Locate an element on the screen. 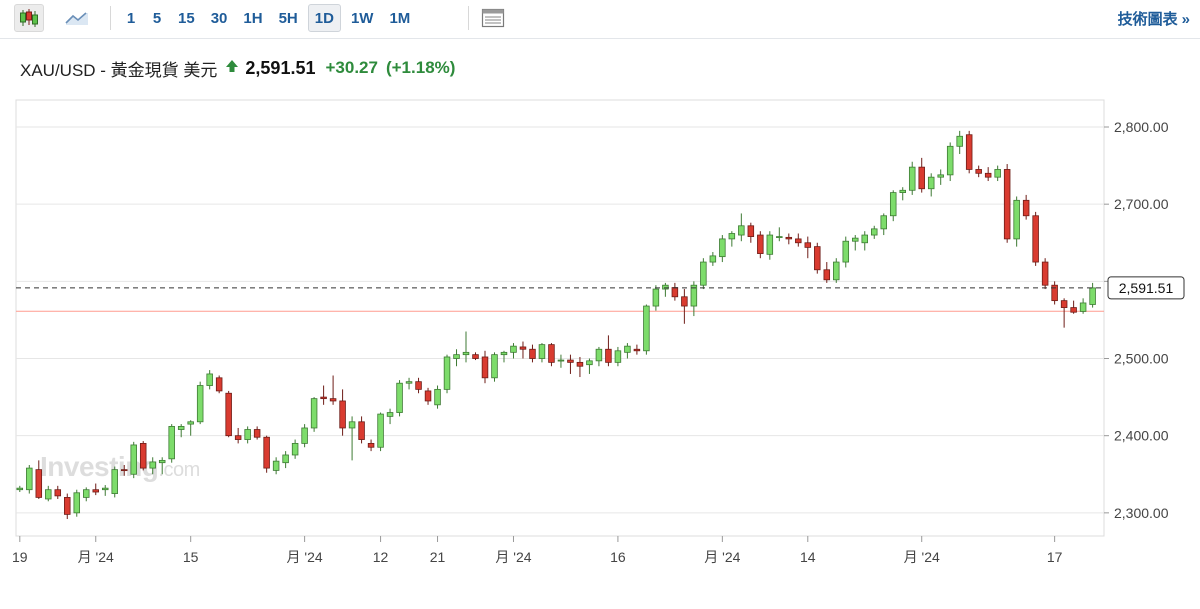 Image resolution: width=1200 pixels, height=609 pixels. interval-15: 15 is located at coordinates (186, 18).